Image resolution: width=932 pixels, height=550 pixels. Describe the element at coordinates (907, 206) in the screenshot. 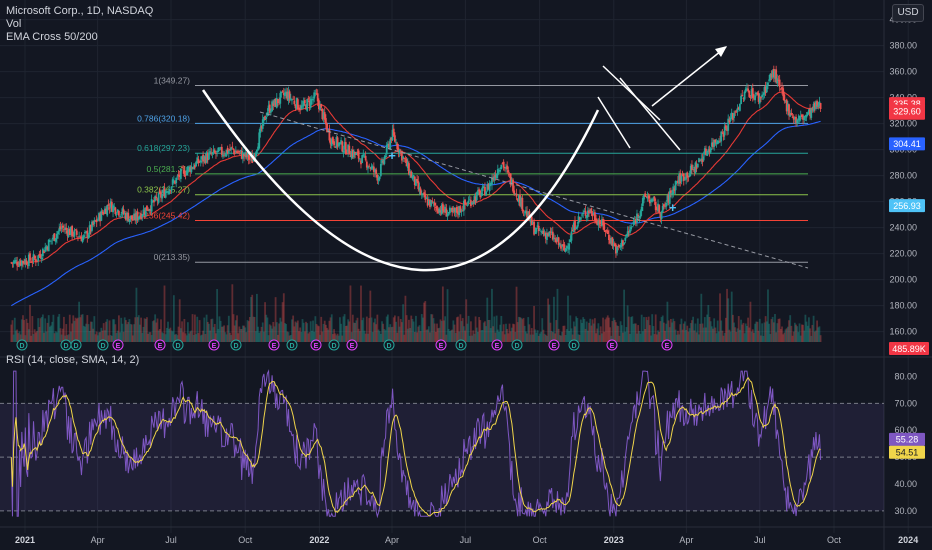

I see `price-axis-tag` at that location.